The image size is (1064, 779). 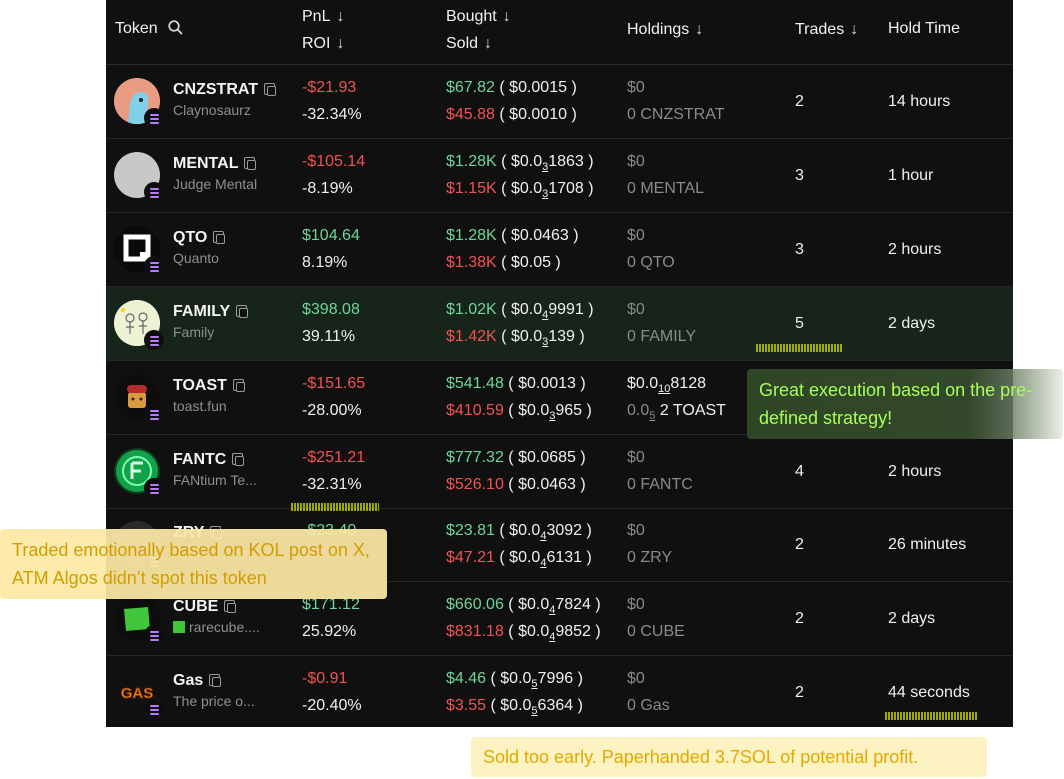 I want to click on token-column-header: Token, so click(x=149, y=29).